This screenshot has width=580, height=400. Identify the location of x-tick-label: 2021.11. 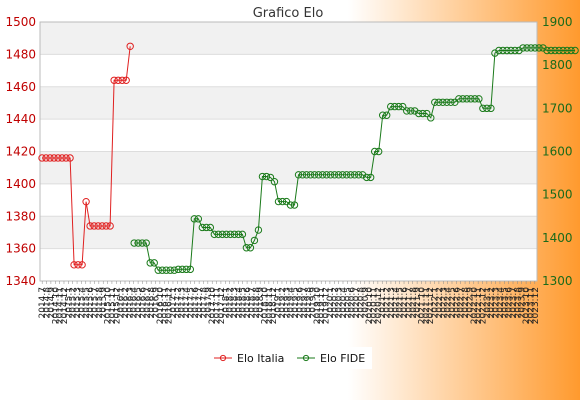
(427, 305).